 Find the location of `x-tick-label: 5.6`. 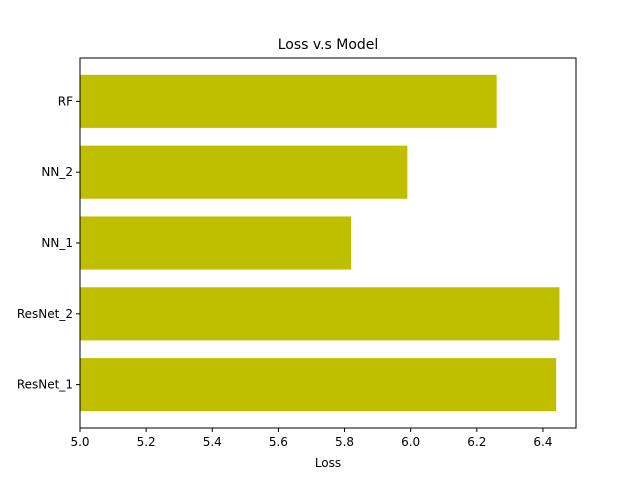

x-tick-label: 5.6 is located at coordinates (278, 442).